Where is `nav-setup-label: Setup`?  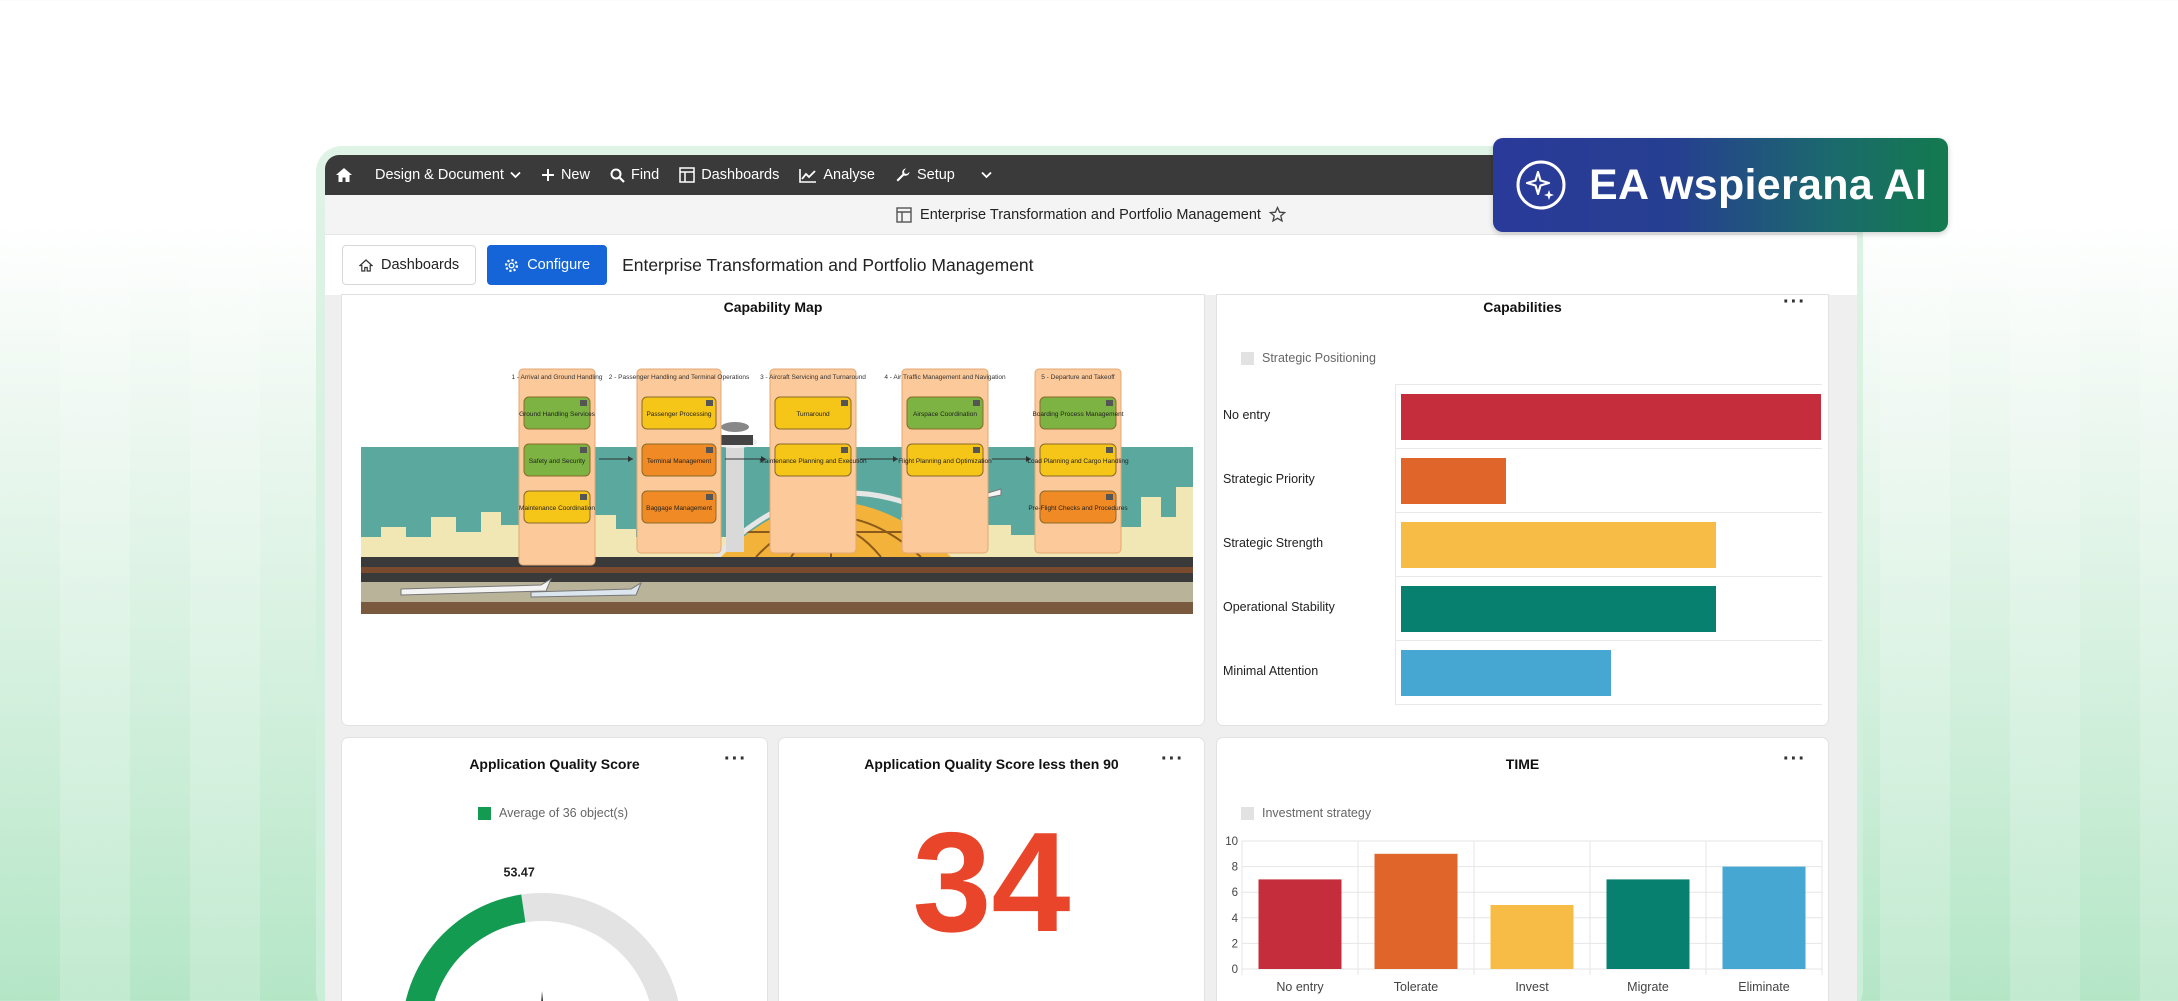 nav-setup-label: Setup is located at coordinates (935, 175).